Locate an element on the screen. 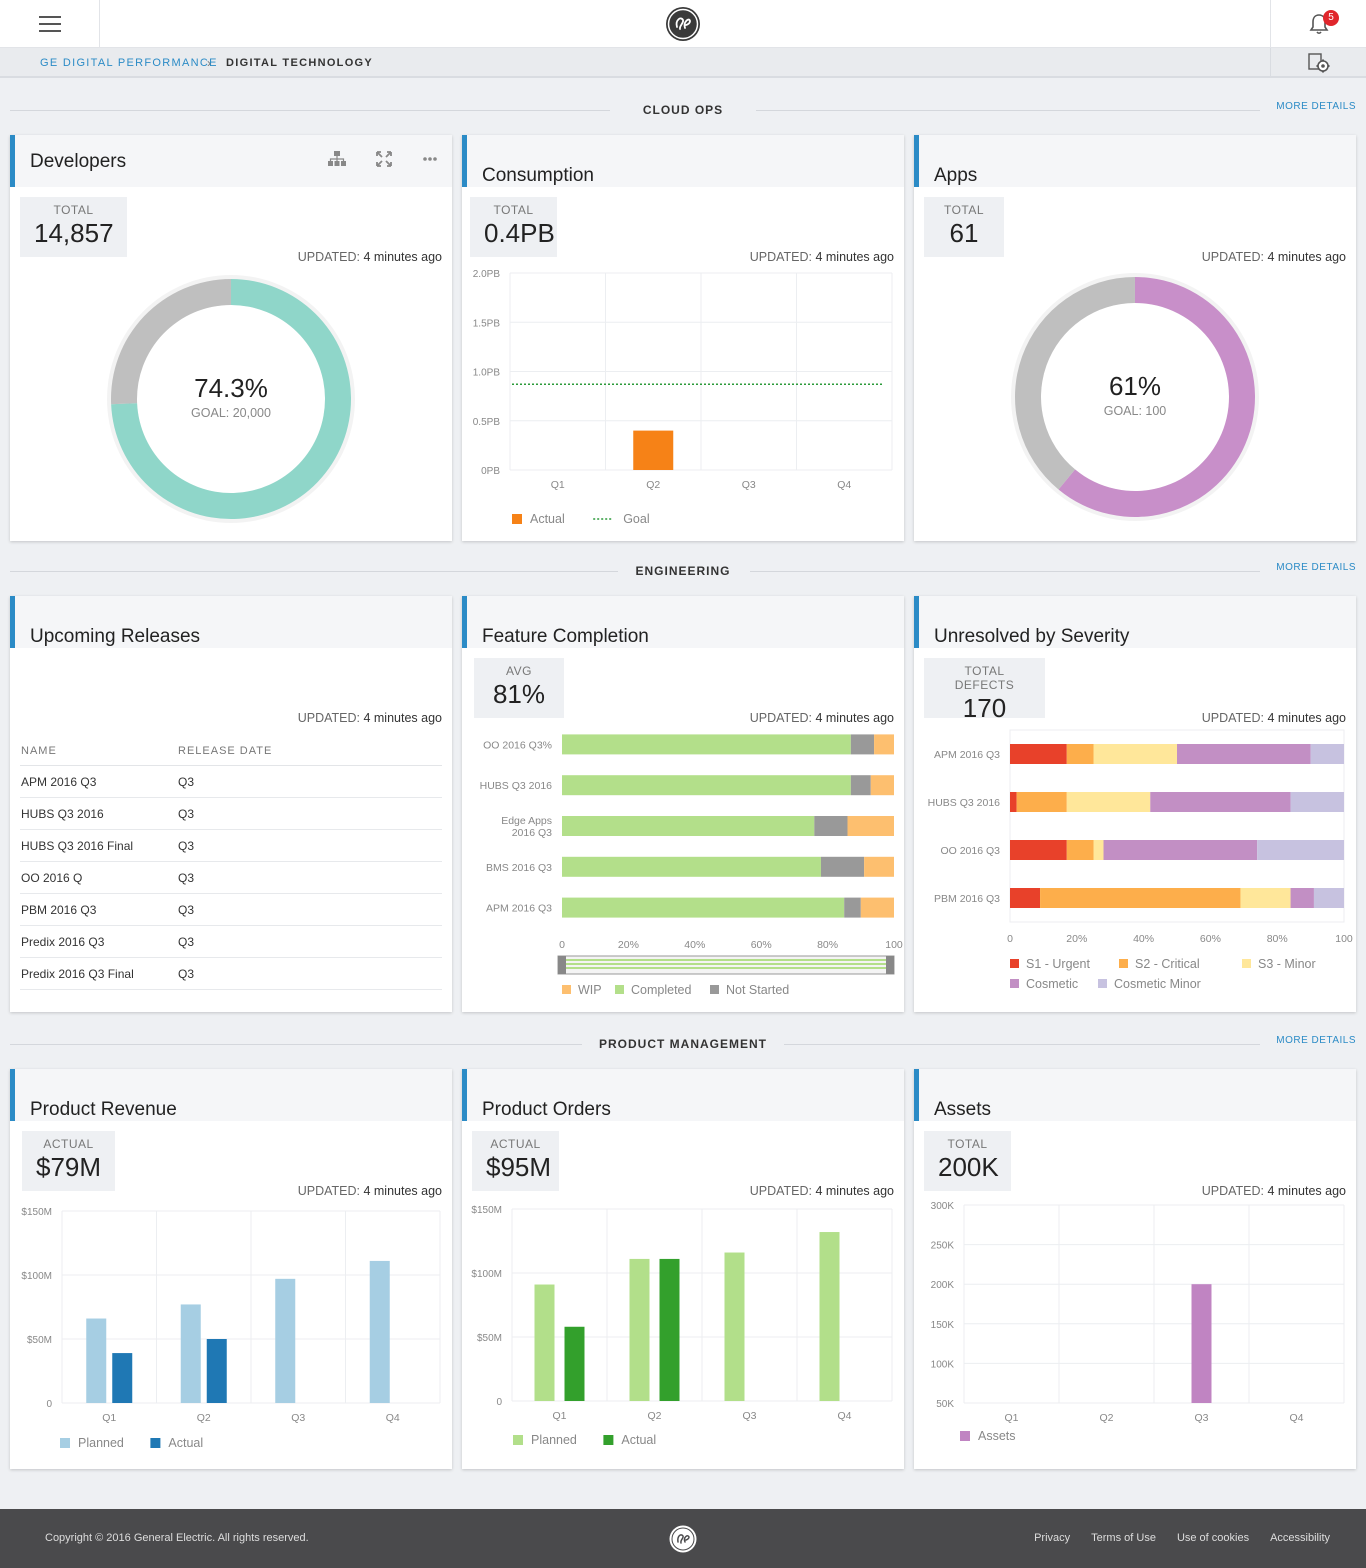  menu-button is located at coordinates (50, 24).